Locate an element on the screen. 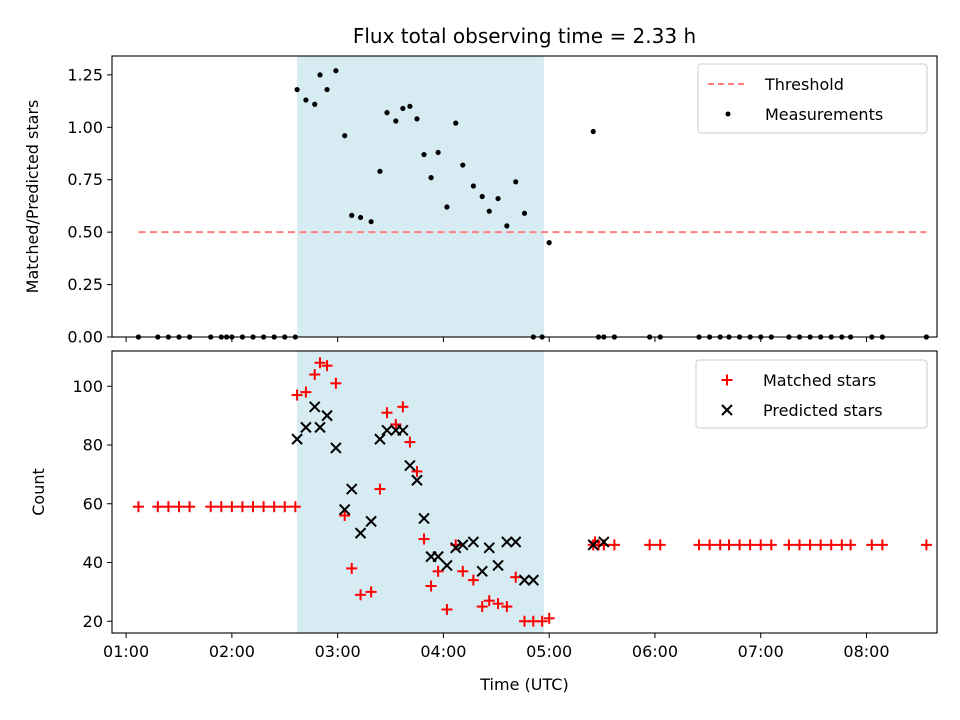 This screenshot has height=720, width=960. bottom-legend-box is located at coordinates (811, 394).